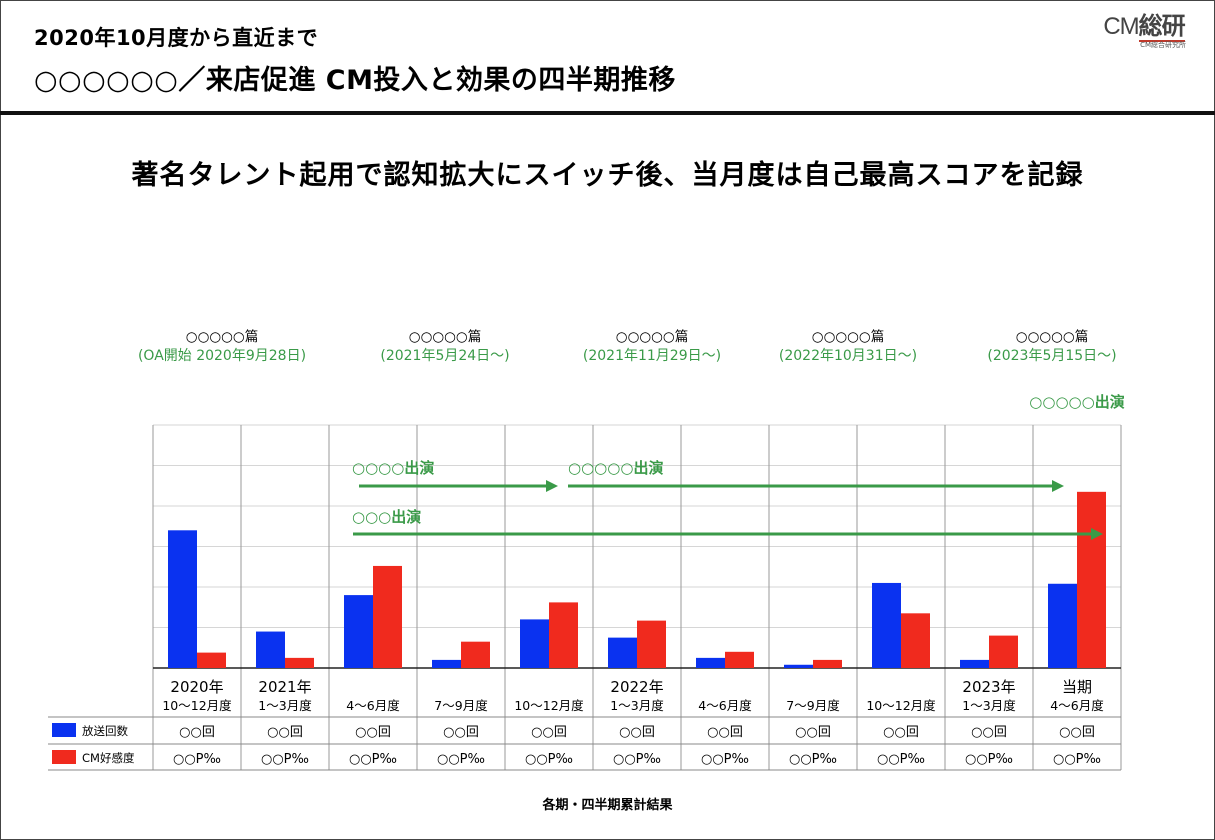 The height and width of the screenshot is (840, 1215). Describe the element at coordinates (176, 38) in the screenshot. I see `header-subtitle: 2020年10月度から直近まで` at that location.